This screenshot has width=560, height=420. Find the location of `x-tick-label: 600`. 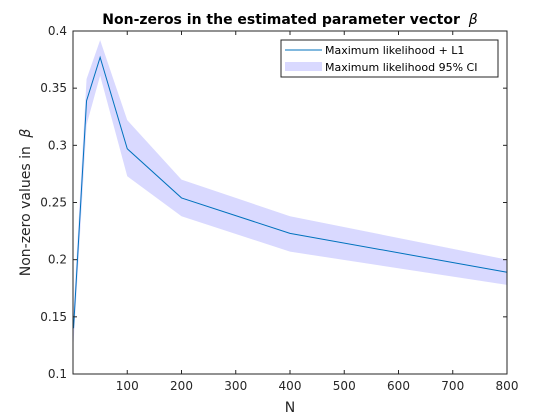

x-tick-label: 600 is located at coordinates (398, 386).